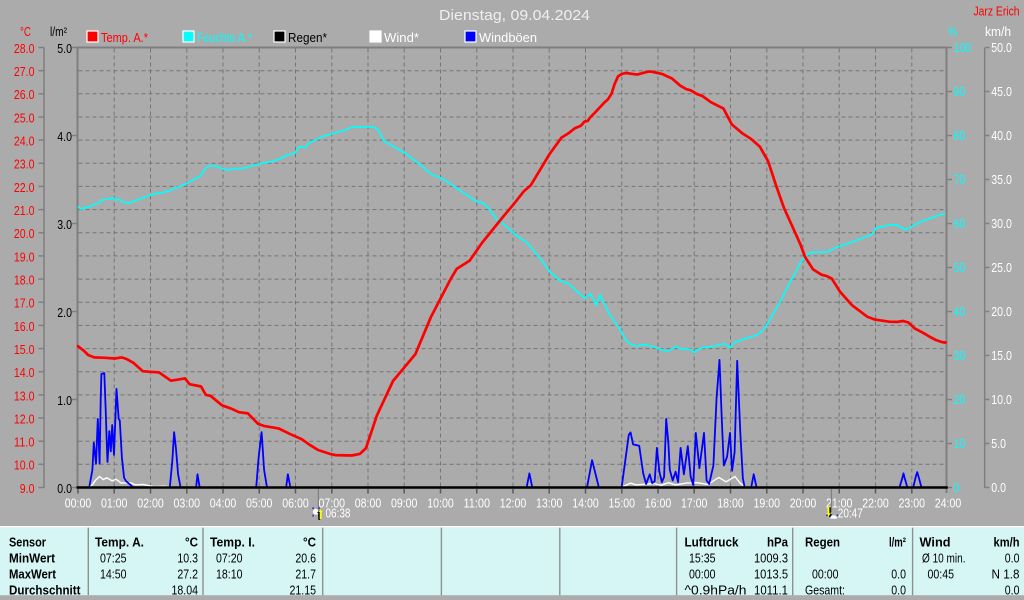 Image resolution: width=1024 pixels, height=600 pixels. I want to click on svg-text: 07:20, so click(229, 558).